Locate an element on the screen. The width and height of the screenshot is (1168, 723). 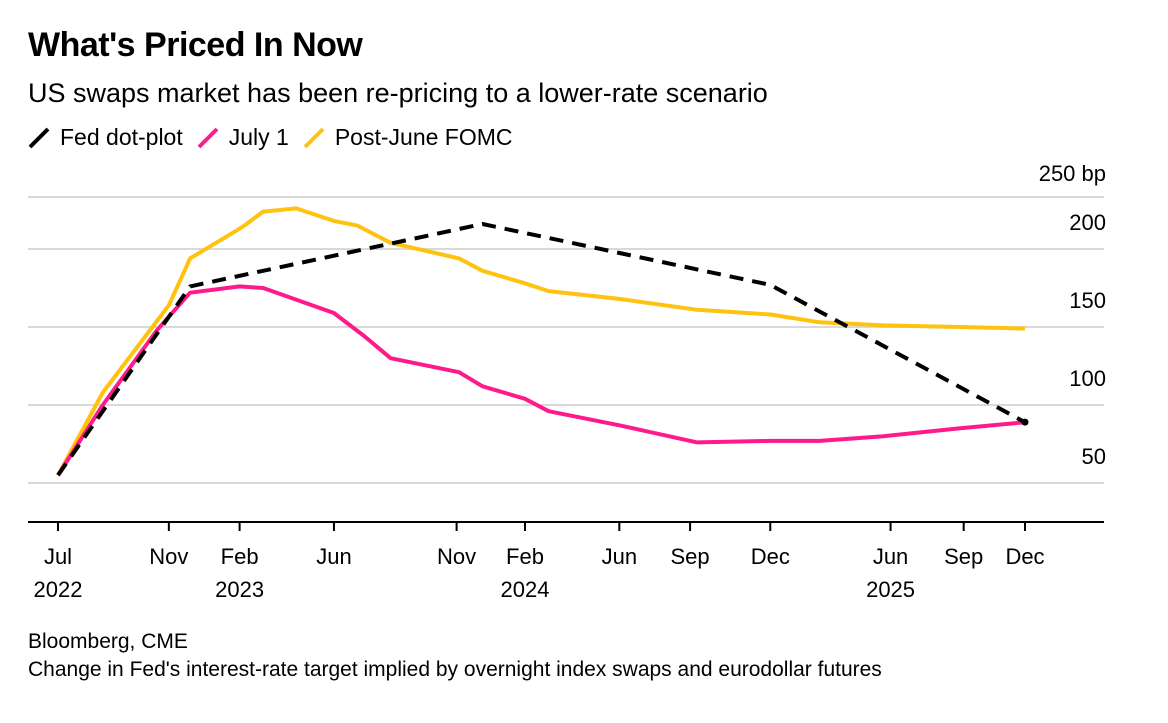
legend-item-july-1: July 1 is located at coordinates (243, 137).